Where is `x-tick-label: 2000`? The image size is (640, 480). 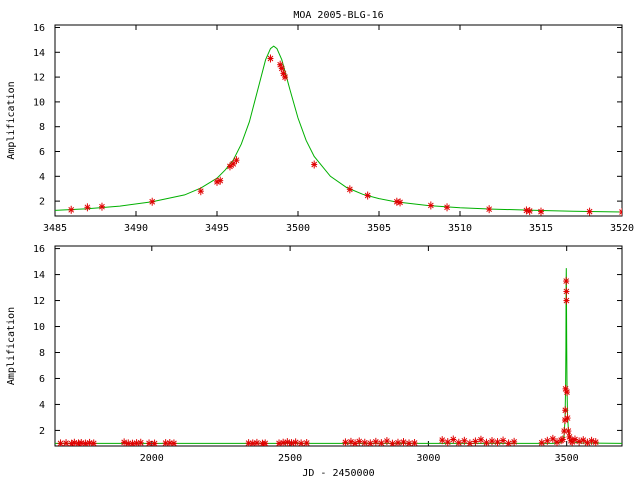
x-tick-label: 2000 is located at coordinates (152, 458).